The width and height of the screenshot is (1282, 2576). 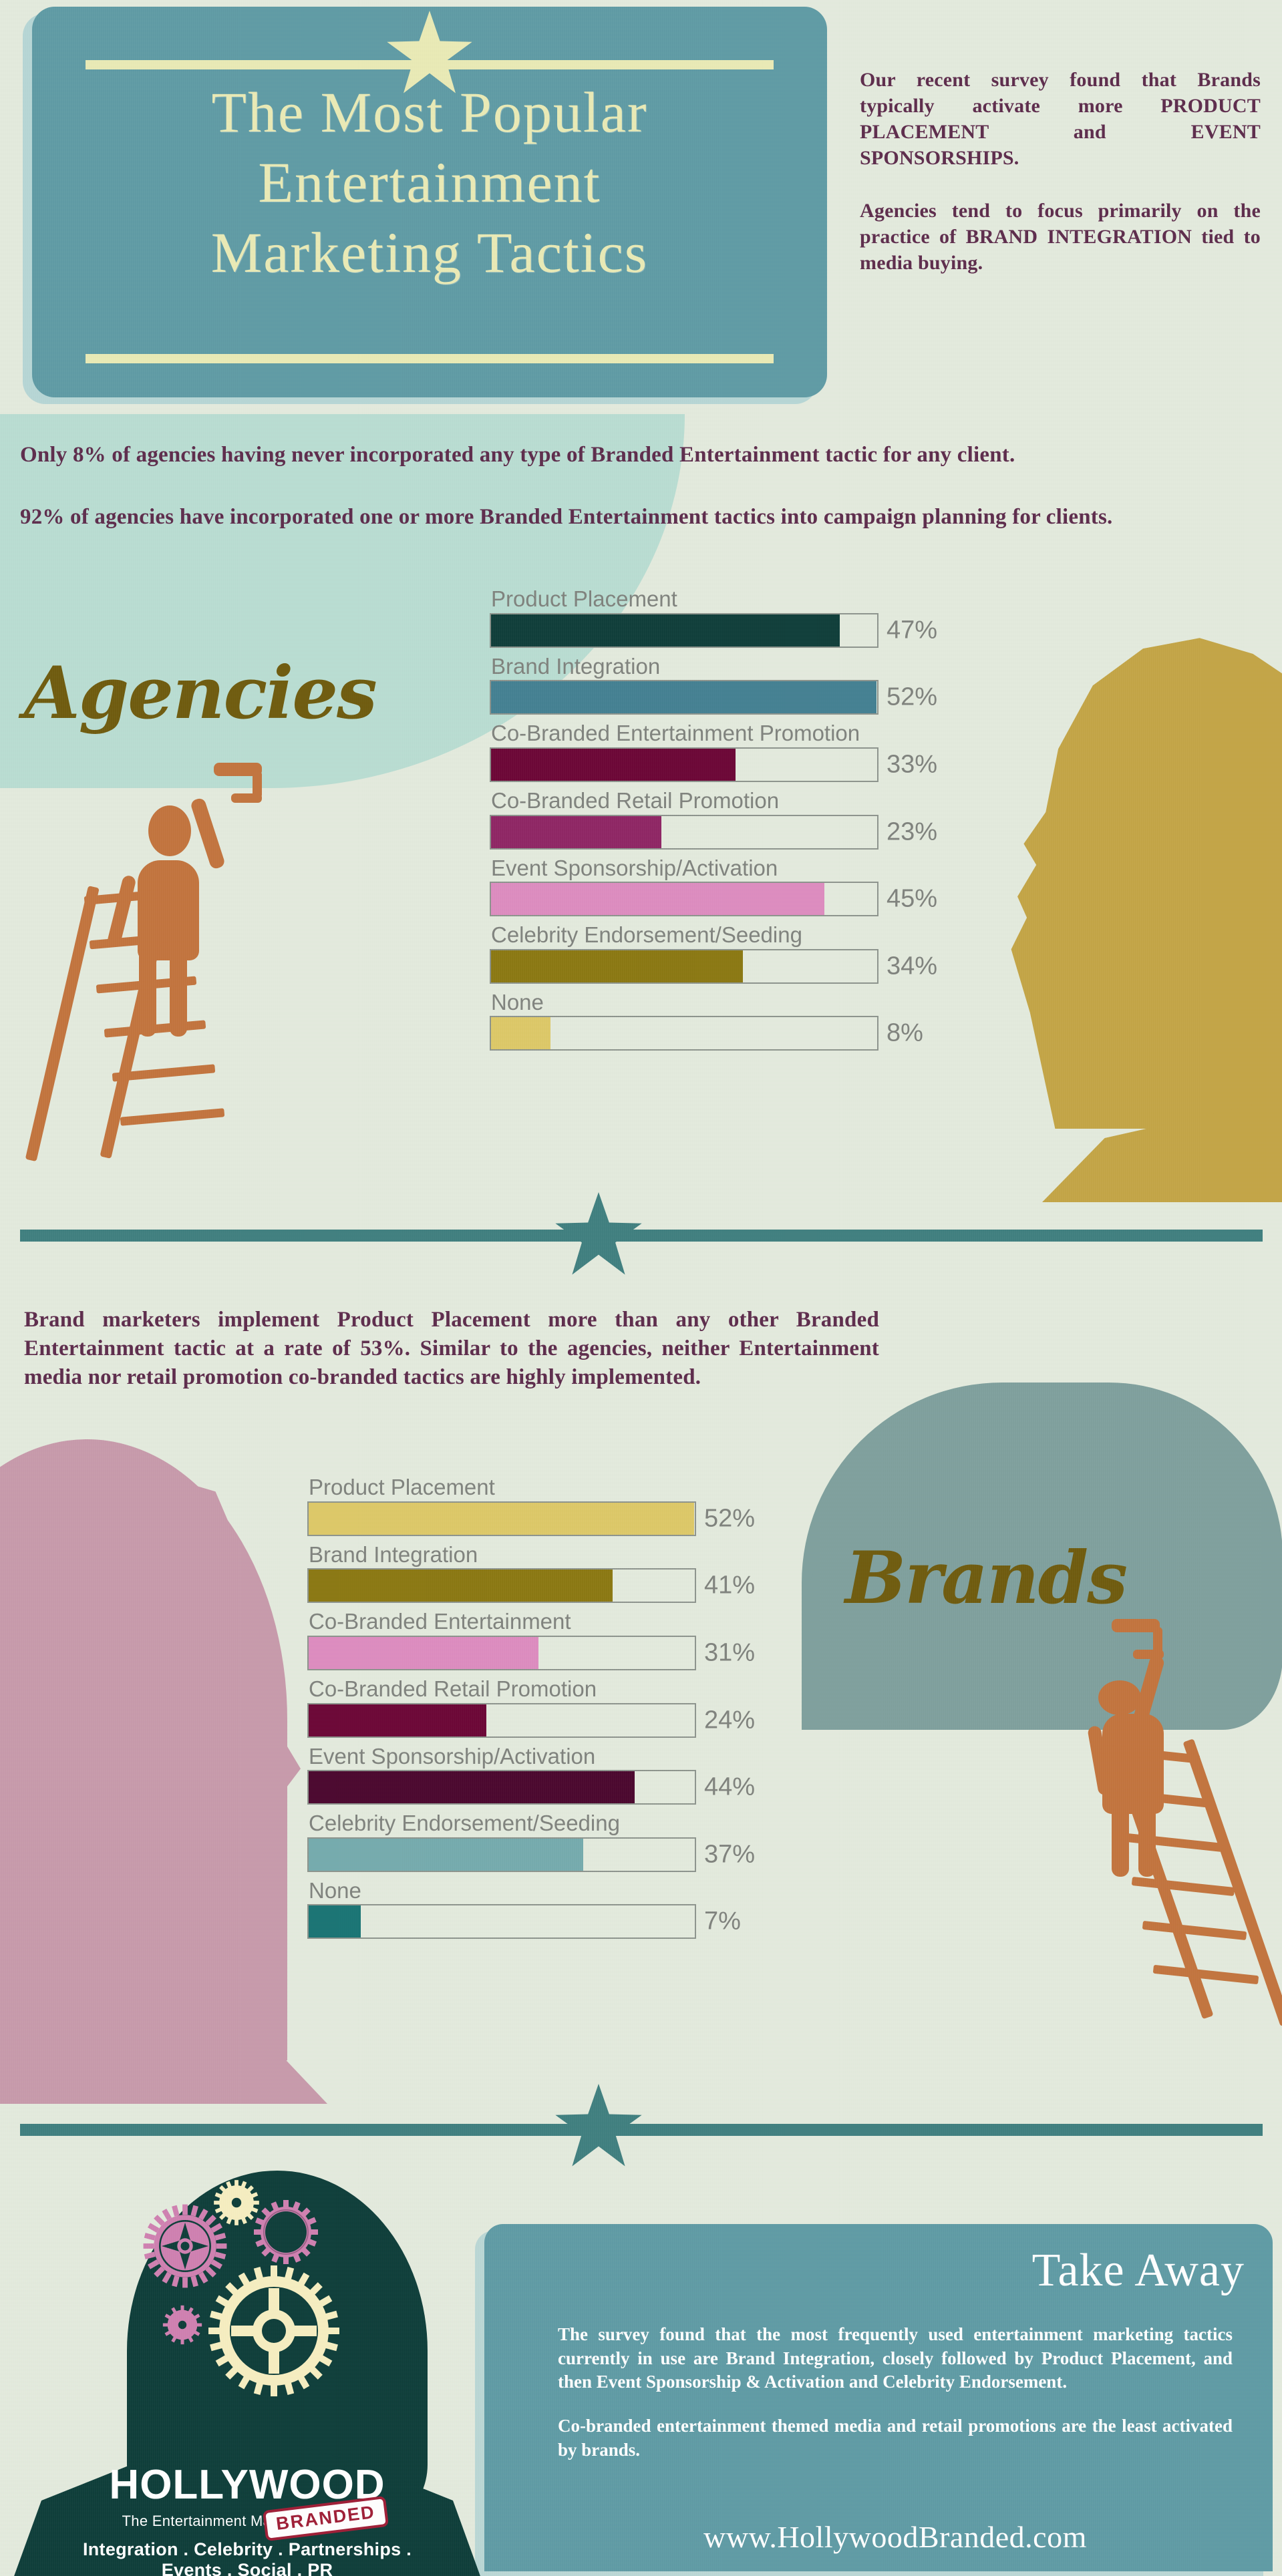 I want to click on bar-track: 34%, so click(x=713, y=966).